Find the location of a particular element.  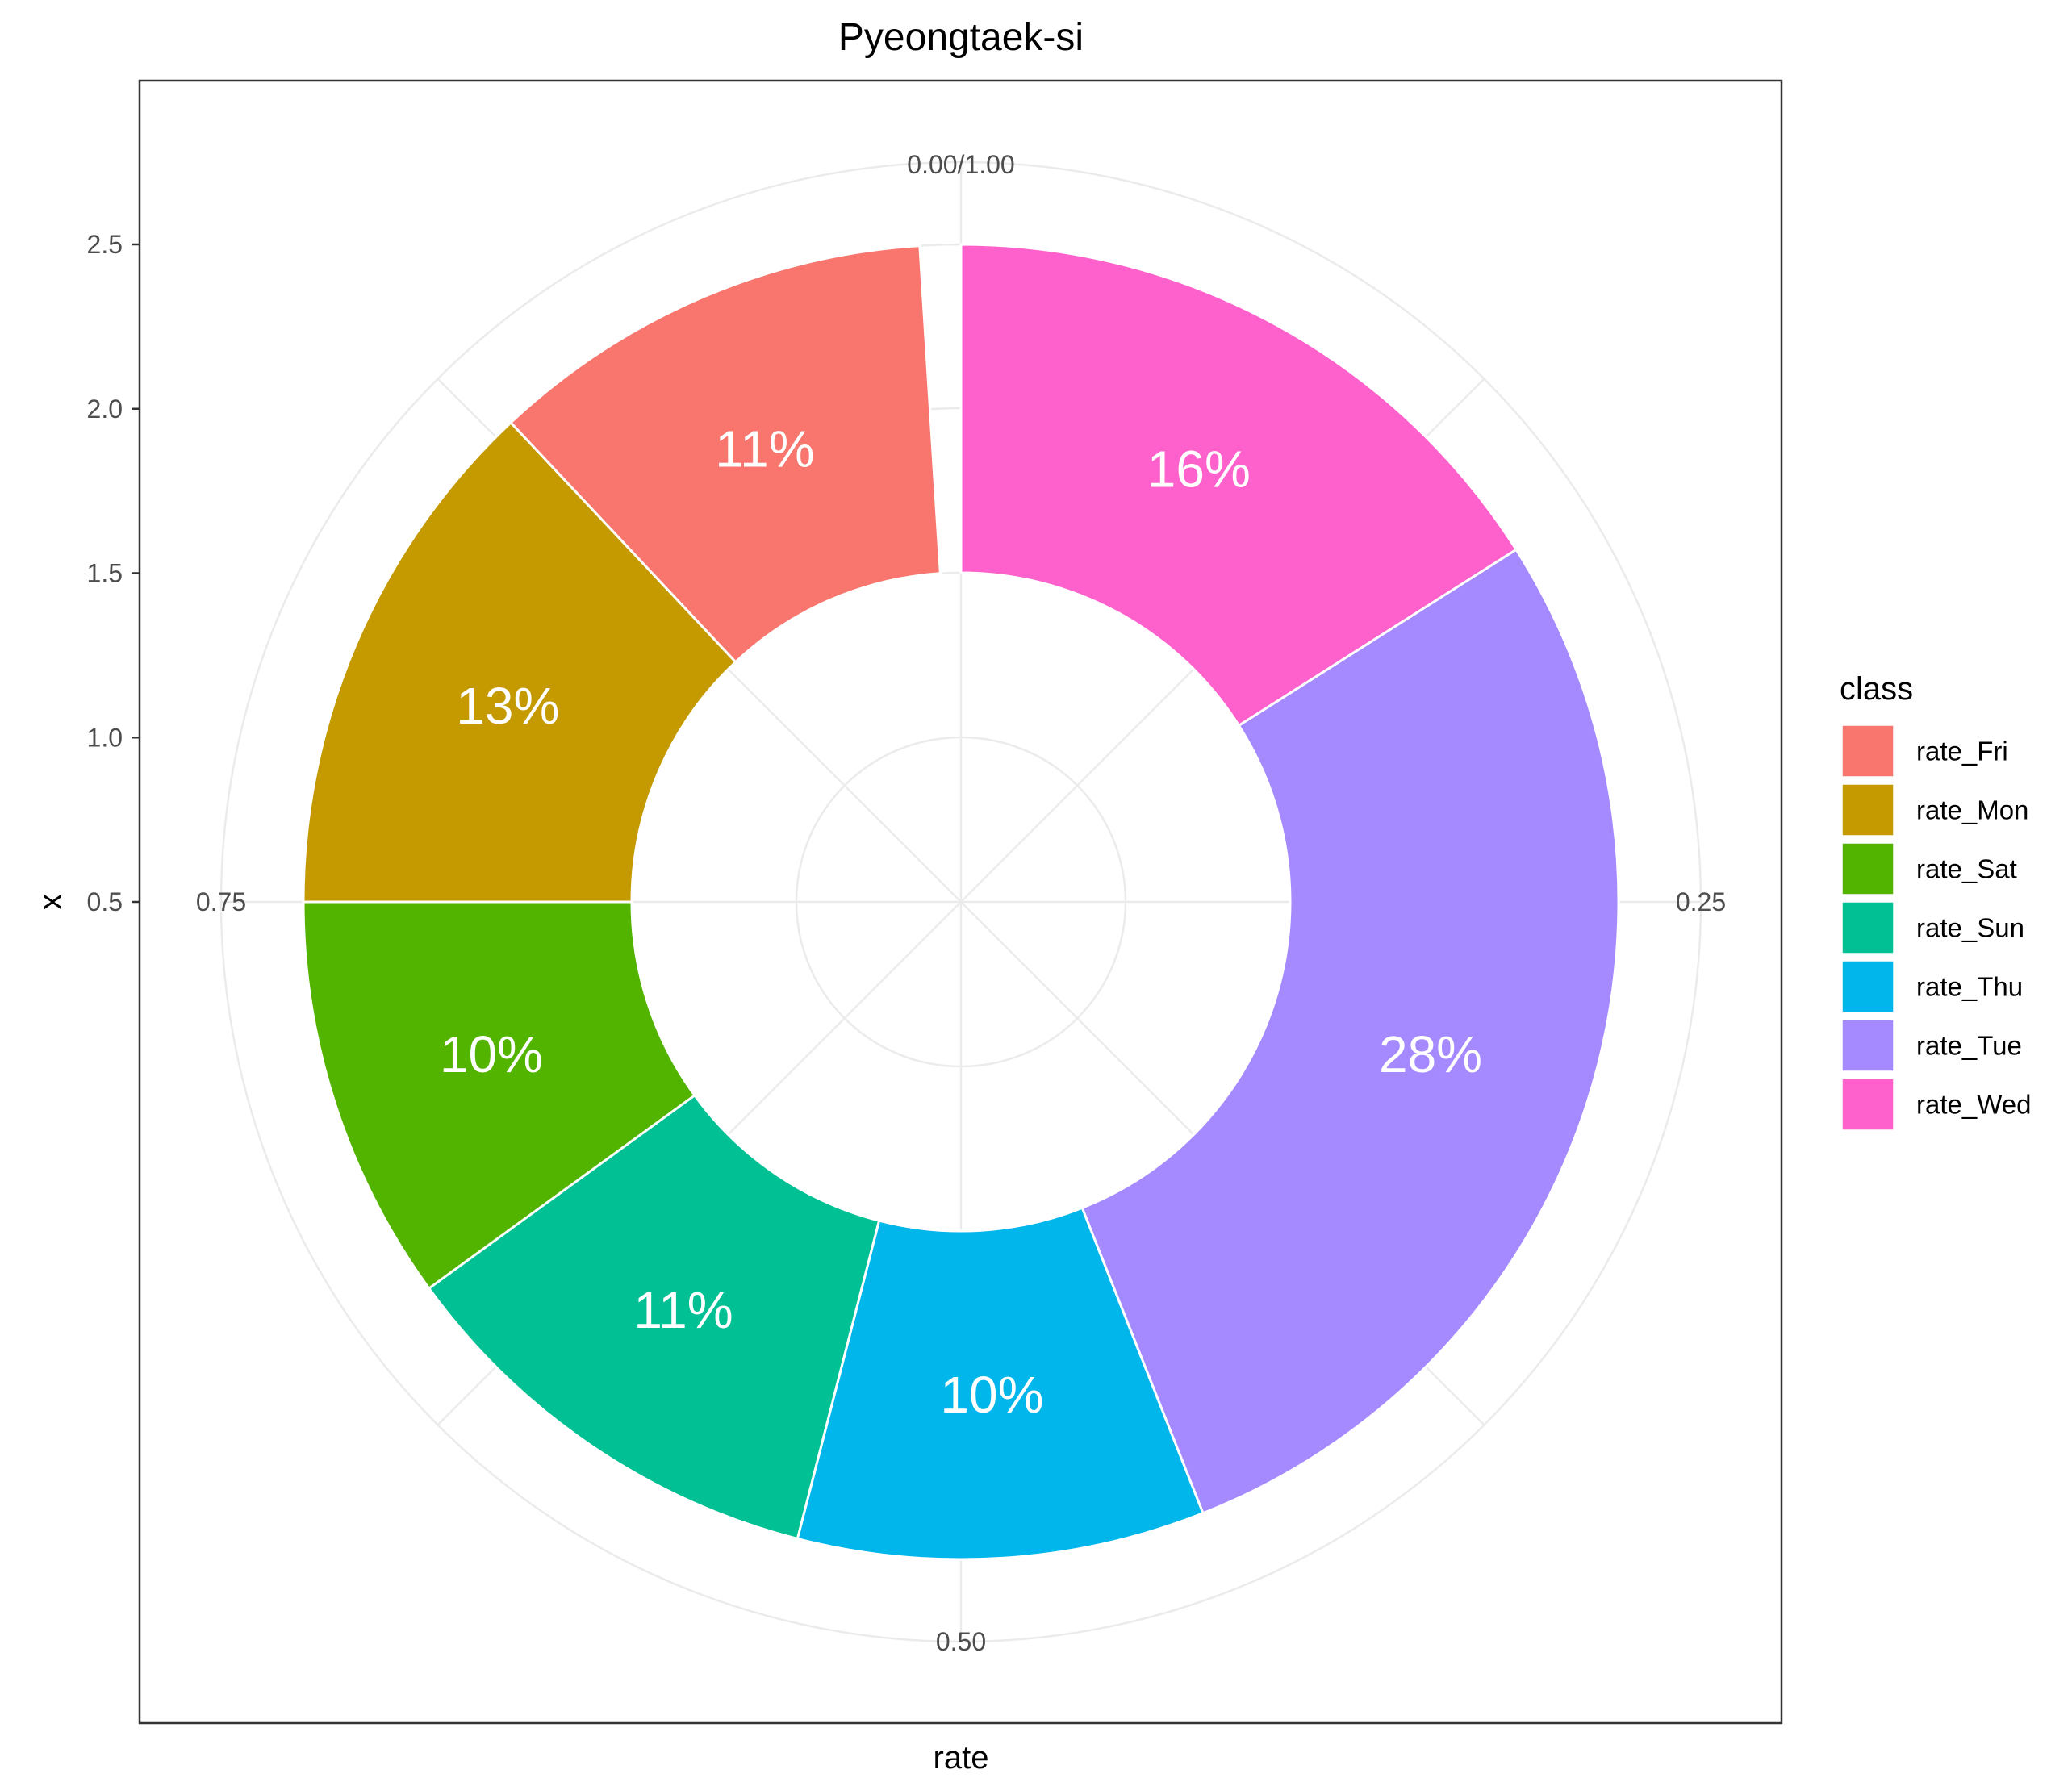

legend-title: class is located at coordinates (1876, 689).